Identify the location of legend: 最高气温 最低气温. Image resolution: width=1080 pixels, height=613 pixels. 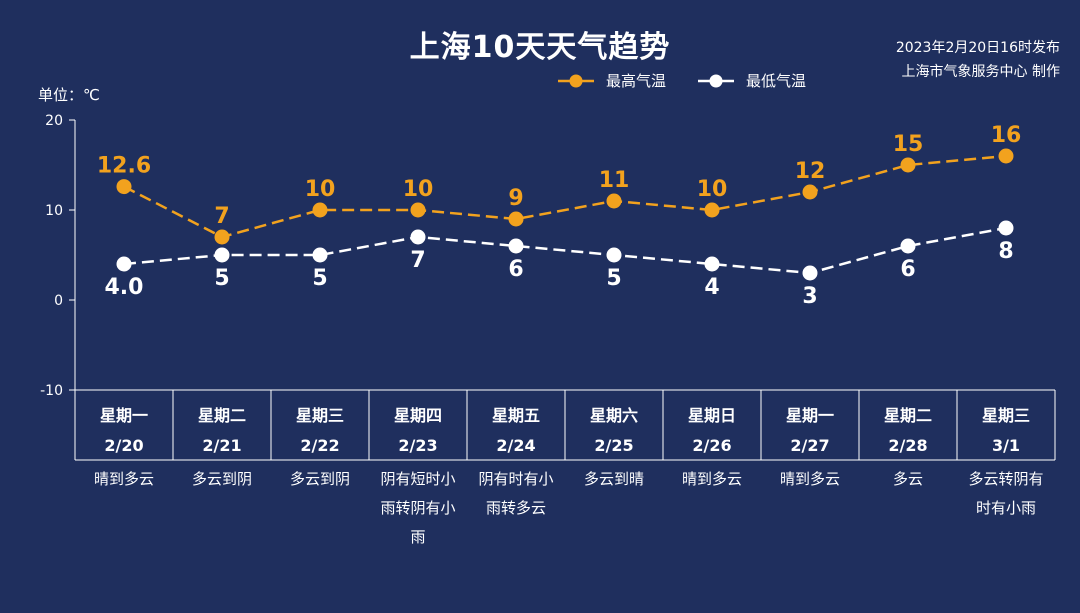
(696, 80).